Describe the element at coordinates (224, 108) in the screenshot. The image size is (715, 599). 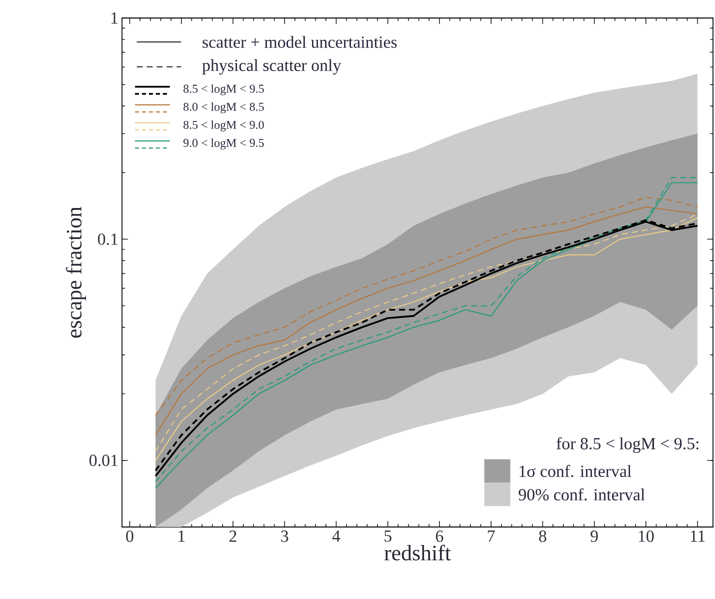
I see `legend-label: 8.0 < logM < 8.5` at that location.